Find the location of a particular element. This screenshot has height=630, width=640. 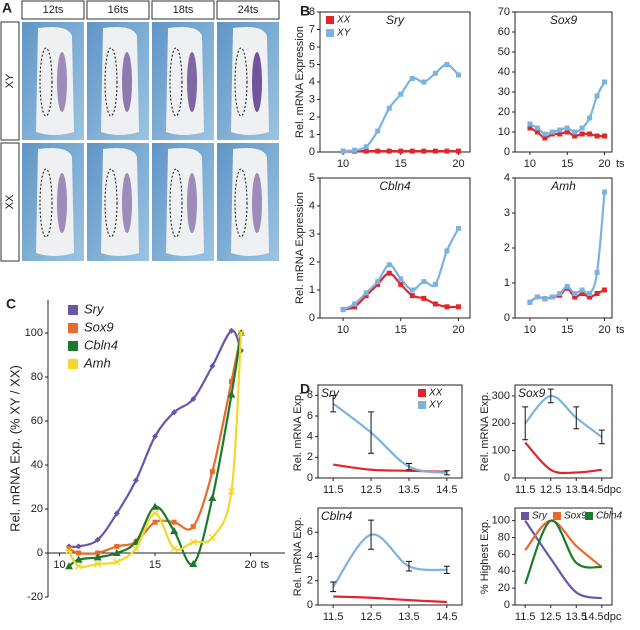

y-tick-label: 1 is located at coordinates (312, 134).